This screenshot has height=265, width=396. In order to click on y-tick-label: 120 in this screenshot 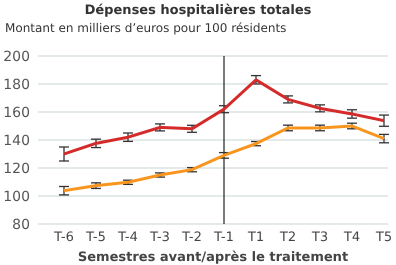, I will do `click(16, 168)`.